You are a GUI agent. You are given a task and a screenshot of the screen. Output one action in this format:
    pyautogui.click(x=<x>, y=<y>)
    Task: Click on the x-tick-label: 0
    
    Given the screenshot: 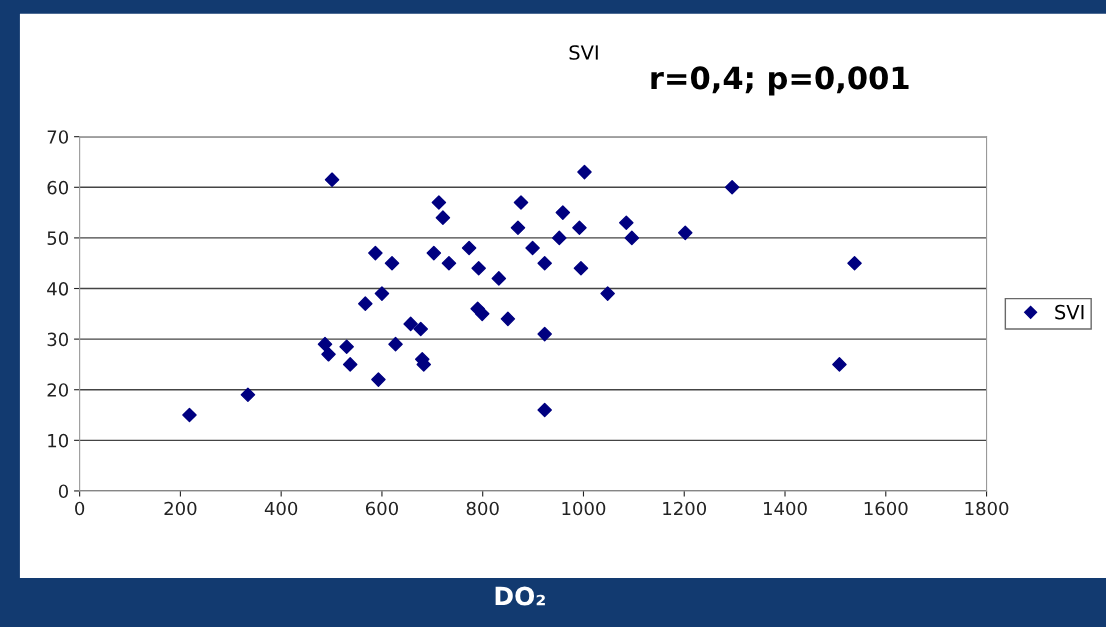 What is the action you would take?
    pyautogui.click(x=80, y=508)
    